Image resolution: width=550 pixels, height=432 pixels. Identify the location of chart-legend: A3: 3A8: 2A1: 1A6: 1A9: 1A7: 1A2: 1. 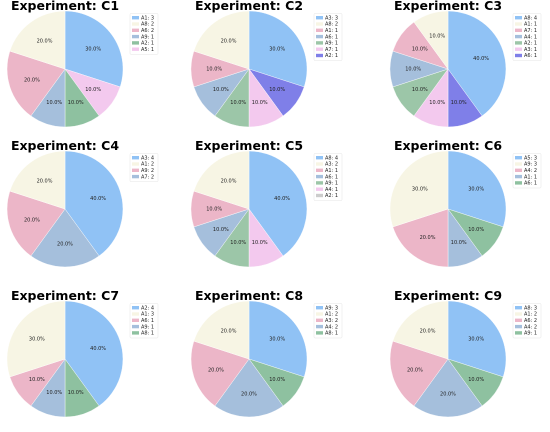
(328, 37).